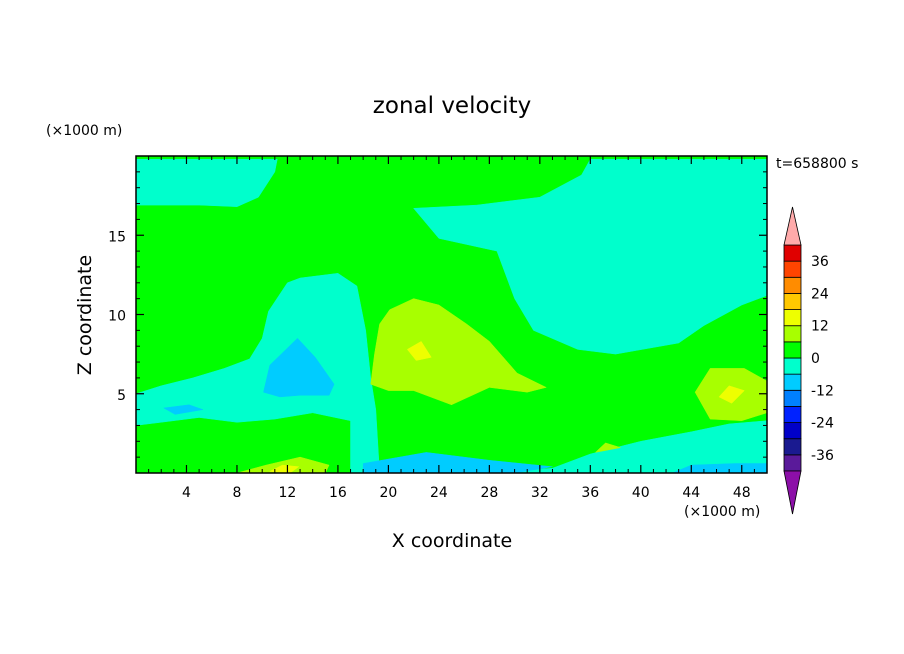 The width and height of the screenshot is (904, 654). I want to click on colorbar-tick-label: -24, so click(822, 424).